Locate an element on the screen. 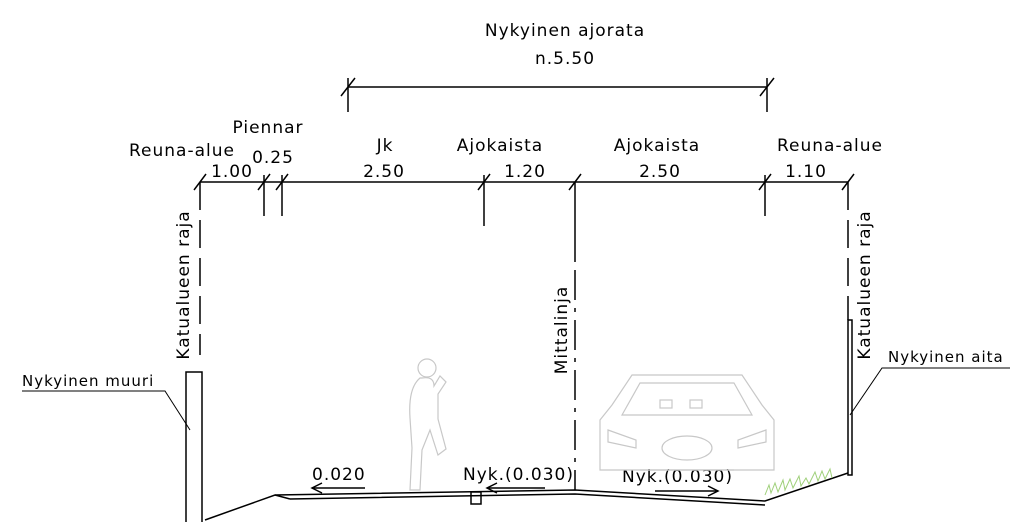 The width and height of the screenshot is (1014, 522). dimension-value: 1.20 is located at coordinates (525, 172).